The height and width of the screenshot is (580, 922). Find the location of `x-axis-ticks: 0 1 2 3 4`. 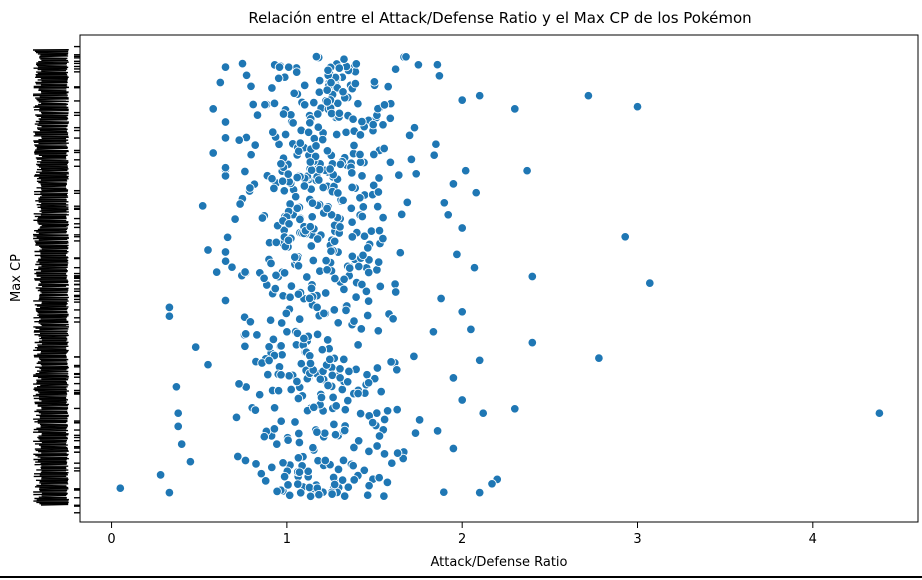

x-axis-ticks: 0 1 2 3 4 is located at coordinates (462, 534).